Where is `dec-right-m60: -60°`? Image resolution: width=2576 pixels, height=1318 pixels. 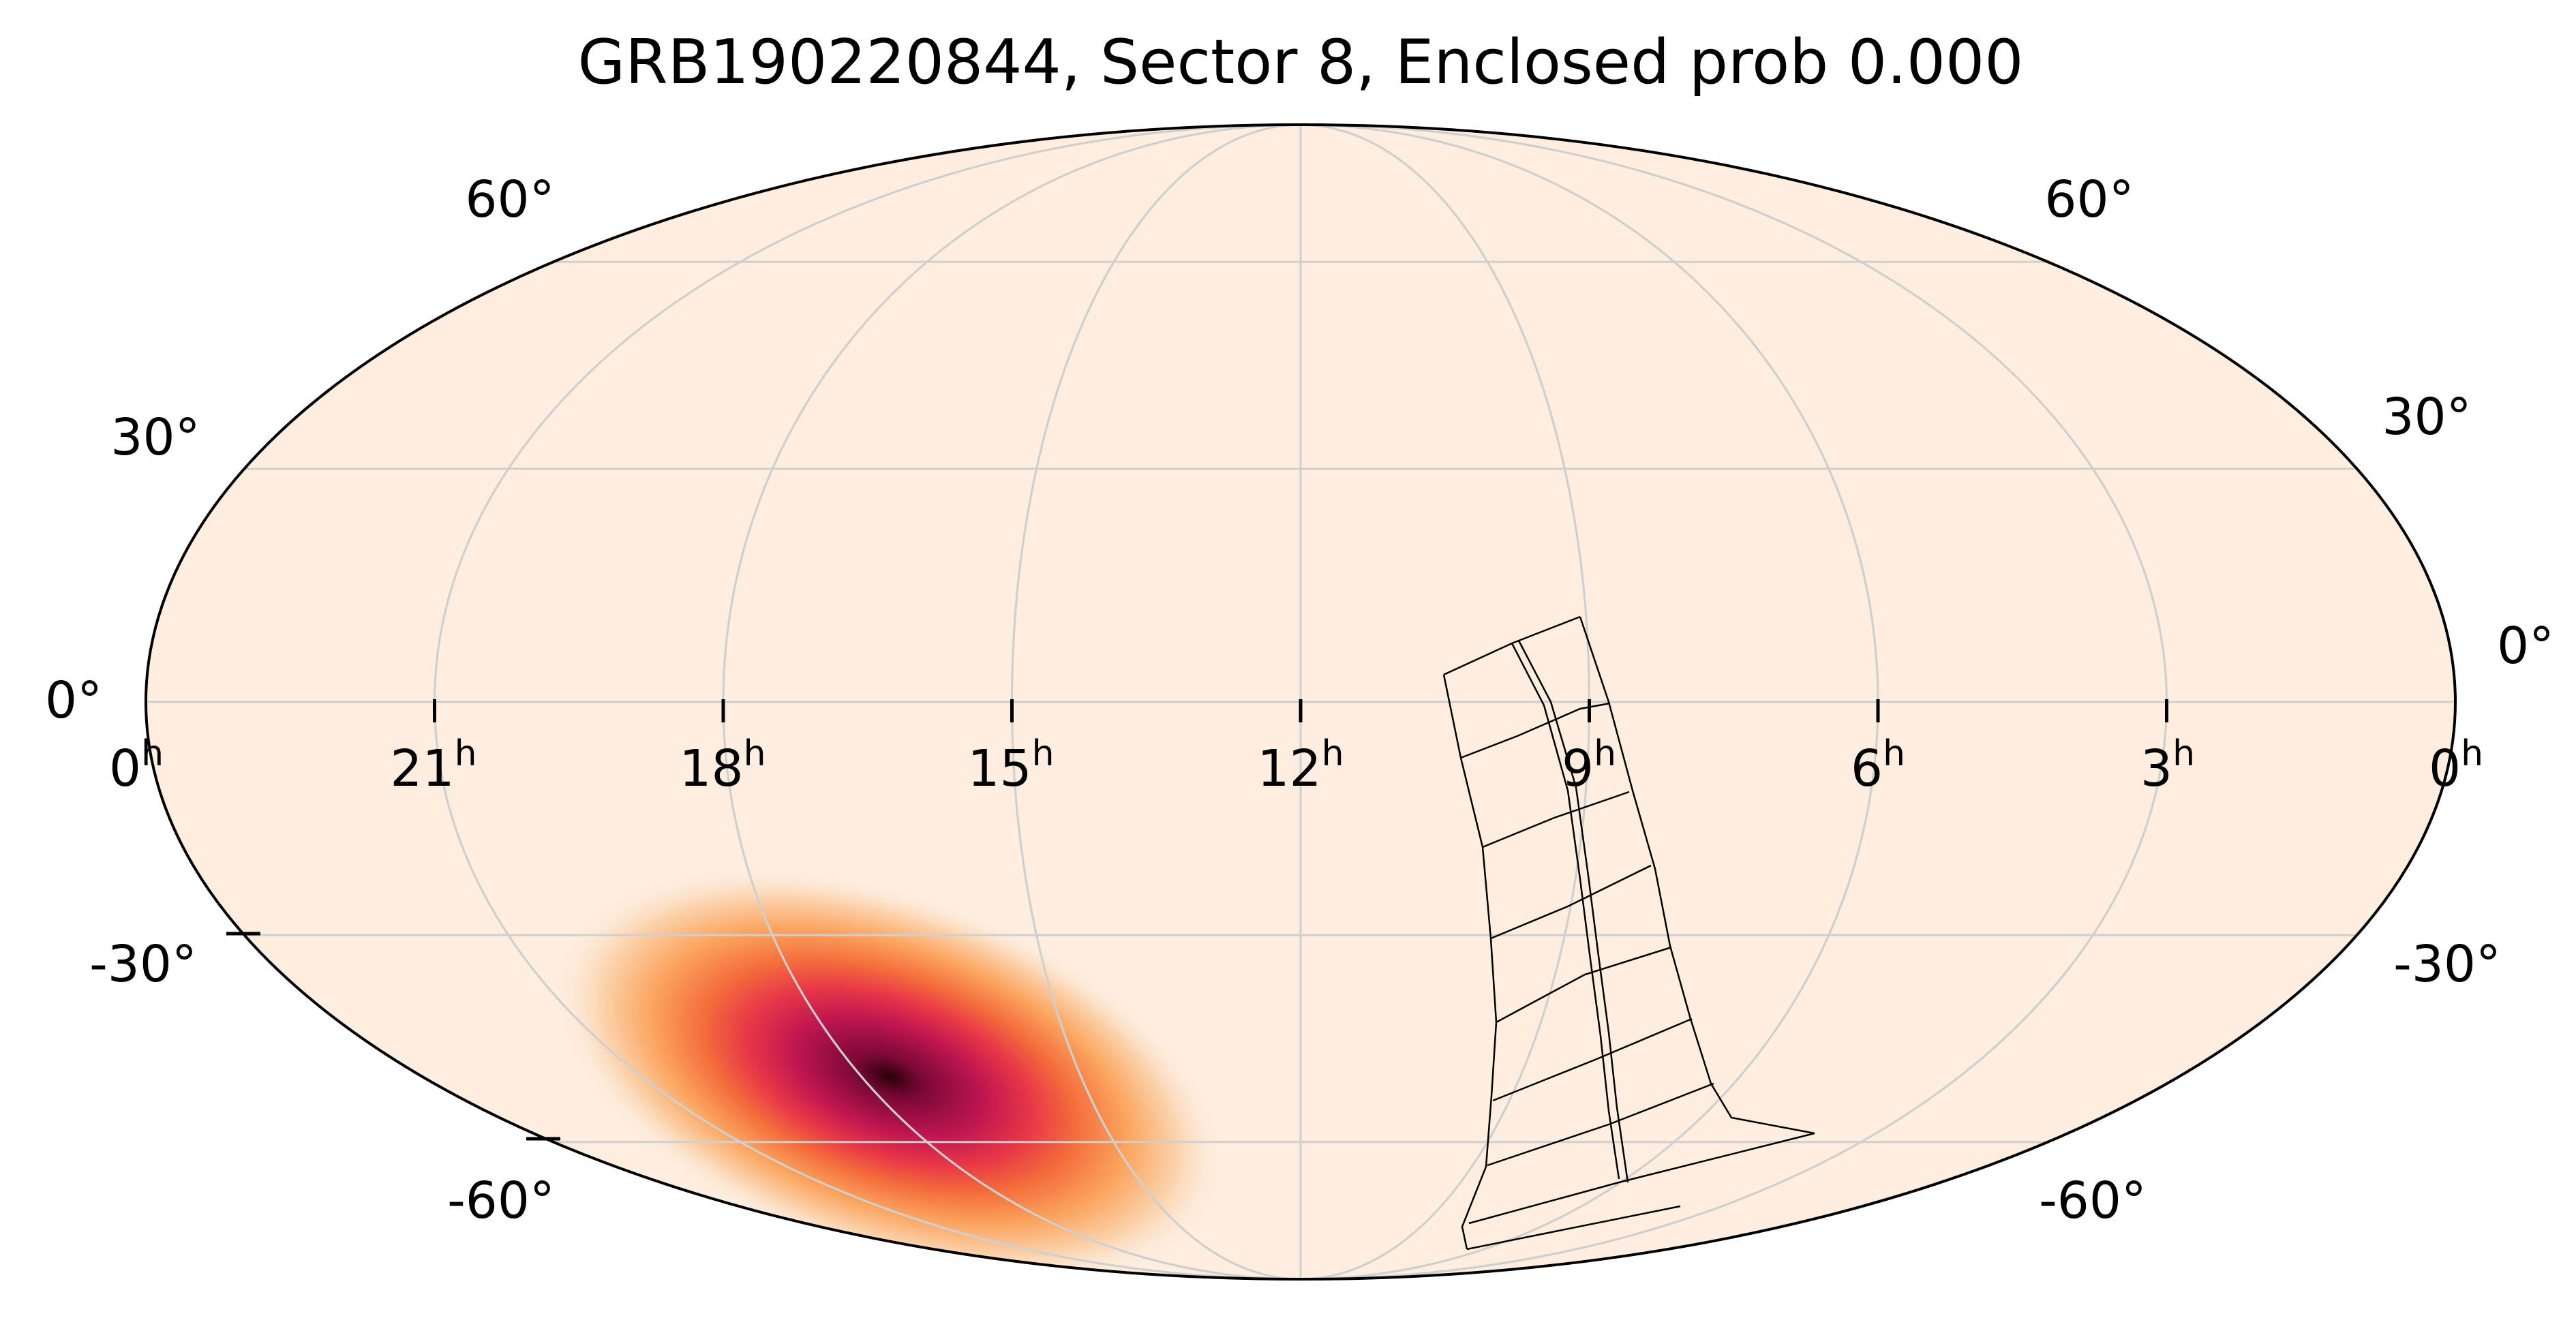 dec-right-m60: -60° is located at coordinates (2093, 1200).